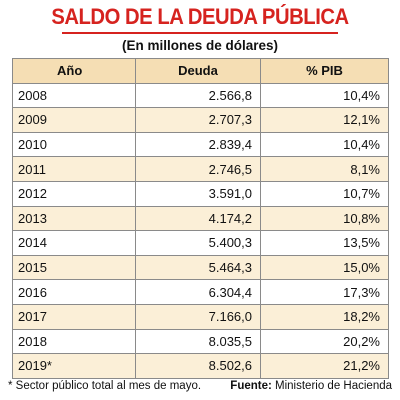 This screenshot has width=400, height=400. Describe the element at coordinates (251, 386) in the screenshot. I see `source-label: Fuente:` at that location.